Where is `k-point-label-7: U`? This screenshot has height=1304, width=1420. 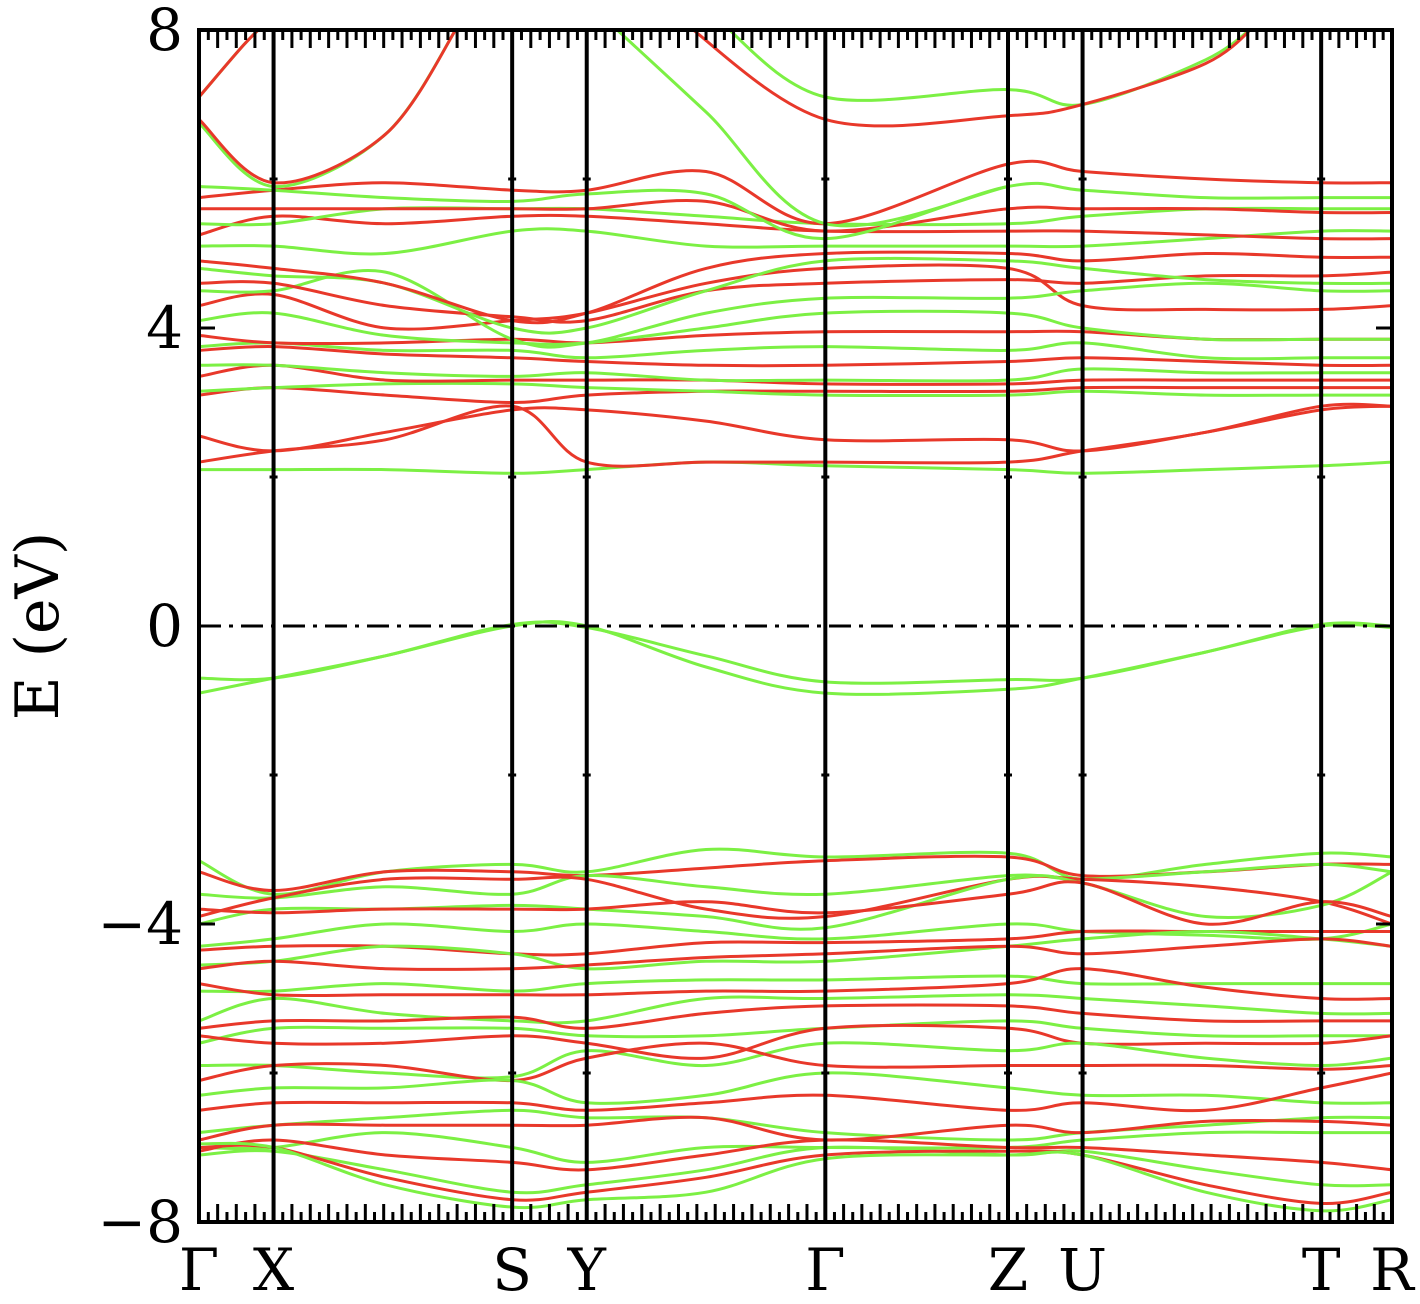
k-point-label-7: U is located at coordinates (1082, 1270).